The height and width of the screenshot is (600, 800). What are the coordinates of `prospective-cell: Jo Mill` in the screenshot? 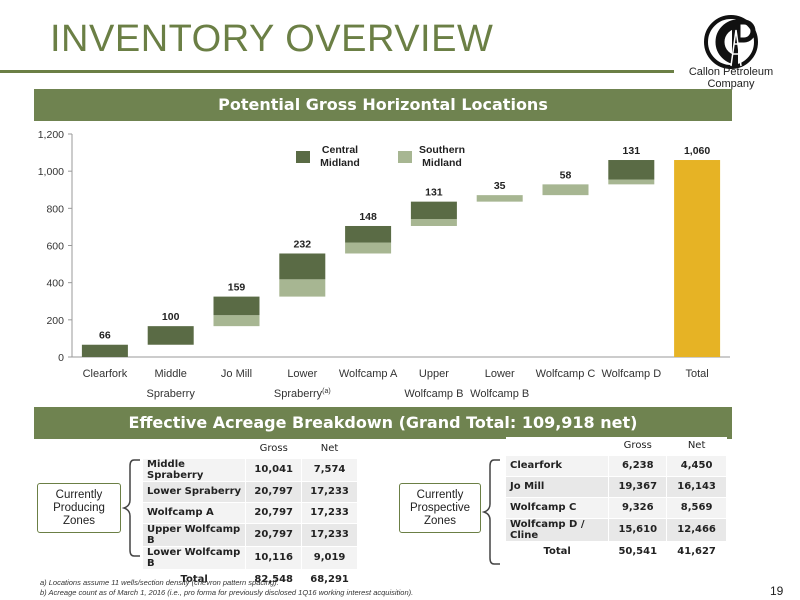 It's located at (557, 486).